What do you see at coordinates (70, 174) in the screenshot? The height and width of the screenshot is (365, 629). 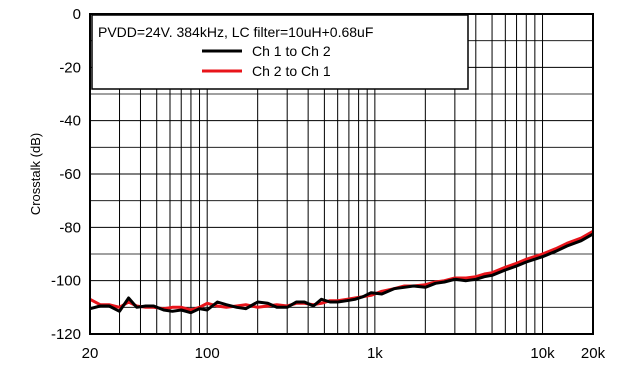 I see `y-tick-label-3: -60` at bounding box center [70, 174].